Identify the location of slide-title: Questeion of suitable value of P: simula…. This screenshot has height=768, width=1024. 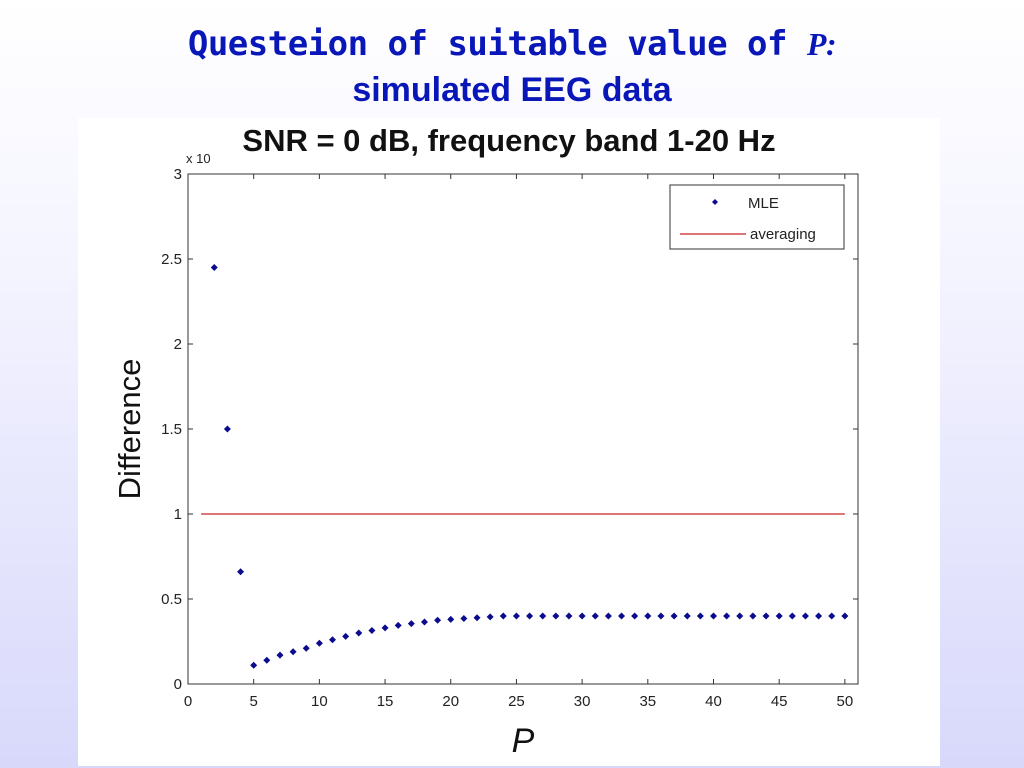
(512, 64).